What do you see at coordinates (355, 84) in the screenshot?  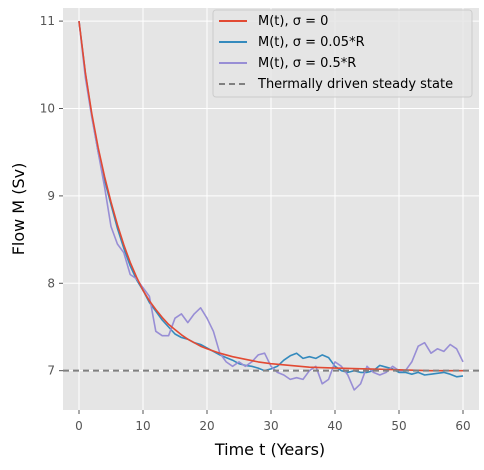 I see `legend-label-steady-state: Thermally driven steady state` at bounding box center [355, 84].